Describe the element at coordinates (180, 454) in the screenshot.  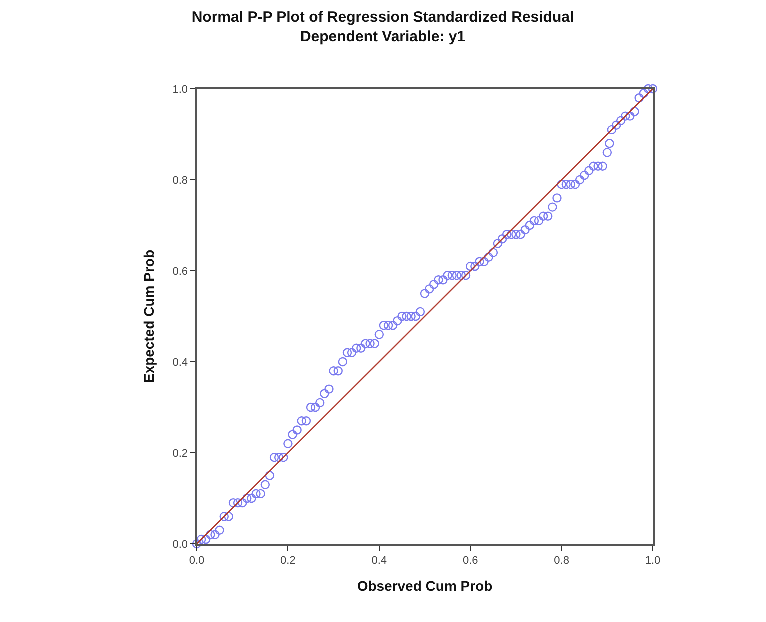
I see `y-tick-label: 0.2` at that location.